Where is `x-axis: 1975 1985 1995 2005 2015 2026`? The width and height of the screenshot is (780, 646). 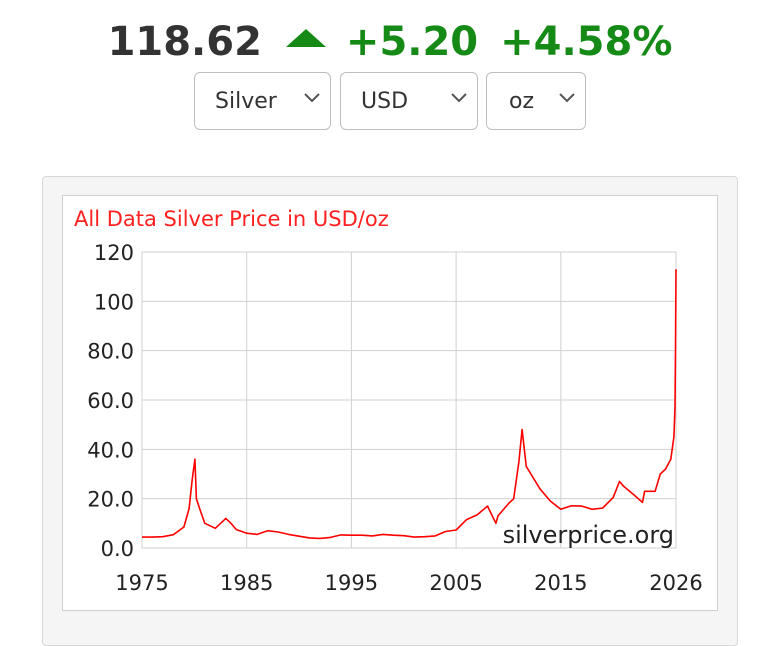
x-axis: 1975 1985 1995 2005 2015 2026 is located at coordinates (408, 583).